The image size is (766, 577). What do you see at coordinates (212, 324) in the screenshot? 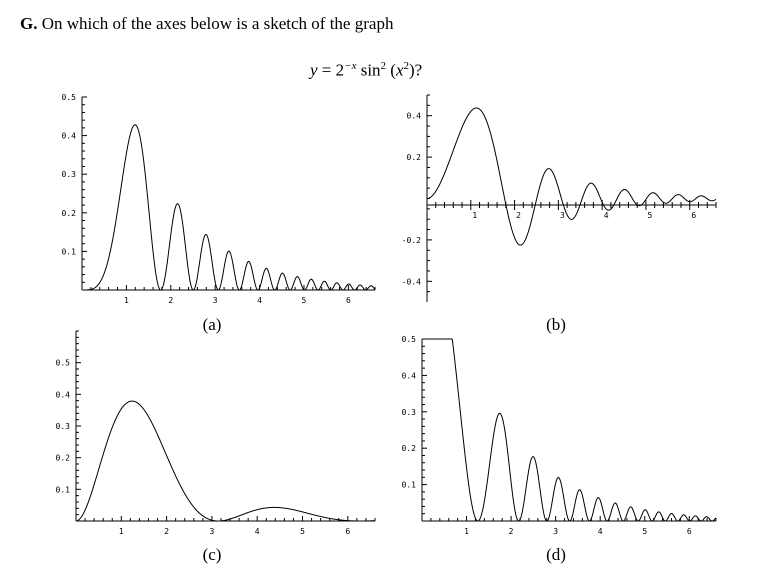
I see `panel-a-label: (a)` at bounding box center [212, 324].